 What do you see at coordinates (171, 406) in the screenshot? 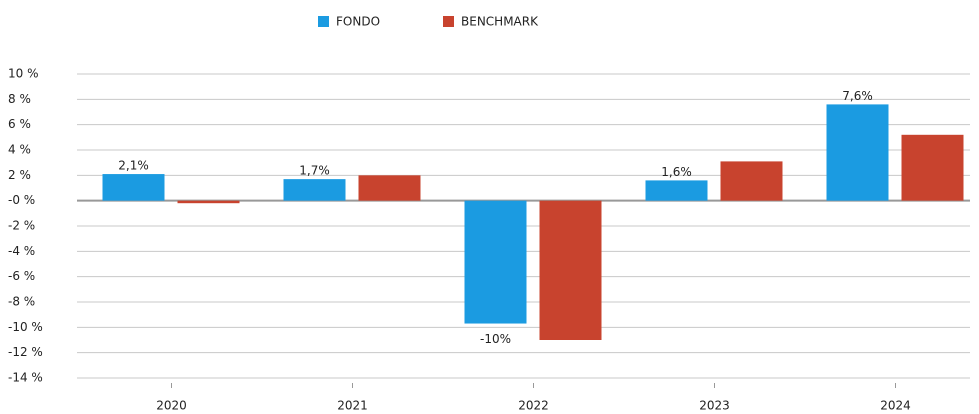
I see `x-tick-label: 2020` at bounding box center [171, 406].